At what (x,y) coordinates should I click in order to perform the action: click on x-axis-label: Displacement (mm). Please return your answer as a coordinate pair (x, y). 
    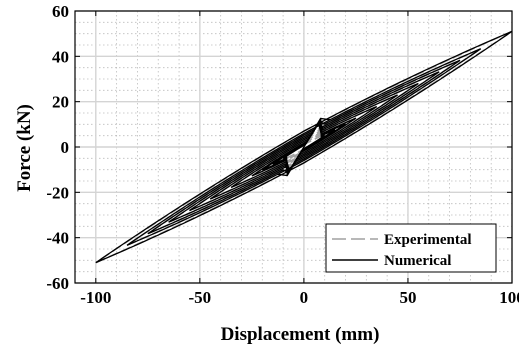
    Looking at the image, I should click on (300, 334).